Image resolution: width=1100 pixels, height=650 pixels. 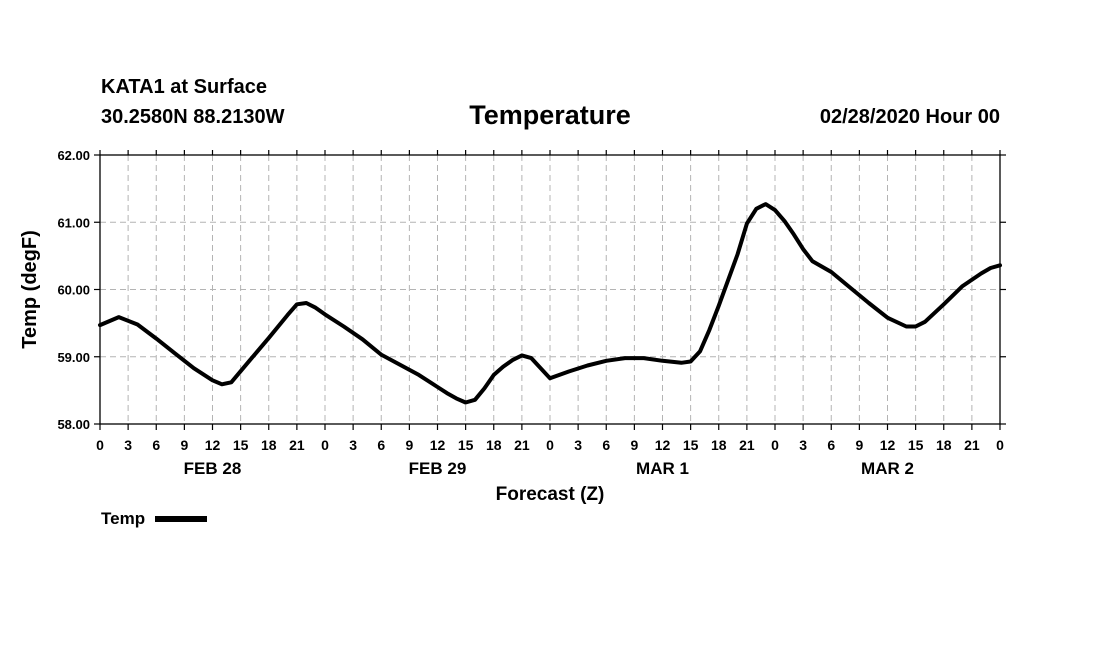 I want to click on valid-time-label: 02/28/2020 Hour 00, so click(x=909, y=117).